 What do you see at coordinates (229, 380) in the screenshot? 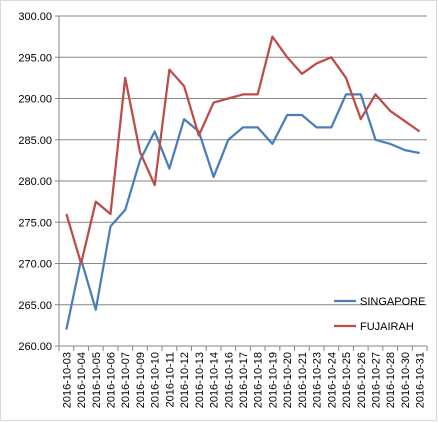
I see `x-tick-label: 2016-10-16` at bounding box center [229, 380].